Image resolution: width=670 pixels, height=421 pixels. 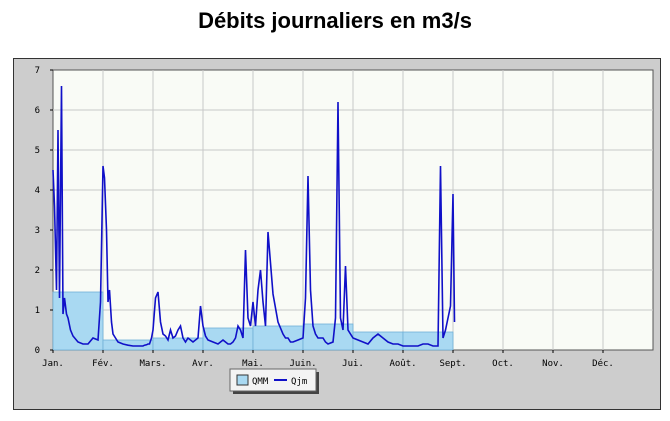 What do you see at coordinates (328, 337) in the screenshot?
I see `qmm-bar-Juin.` at bounding box center [328, 337].